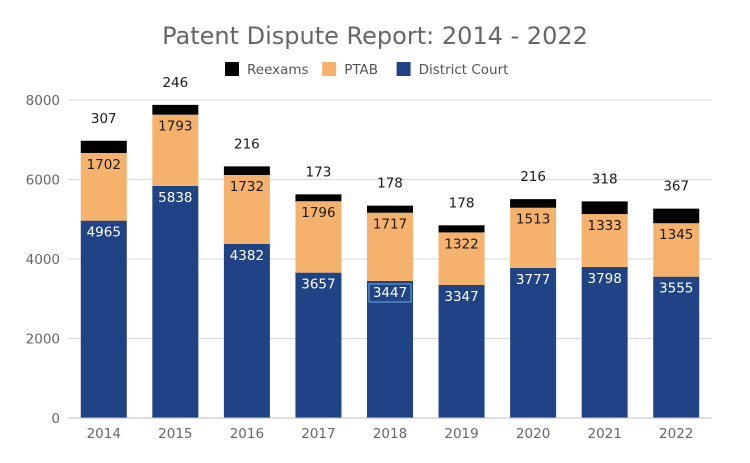 The width and height of the screenshot is (750, 463). Describe the element at coordinates (461, 244) in the screenshot. I see `data-label-ptab-2019: 1322` at that location.